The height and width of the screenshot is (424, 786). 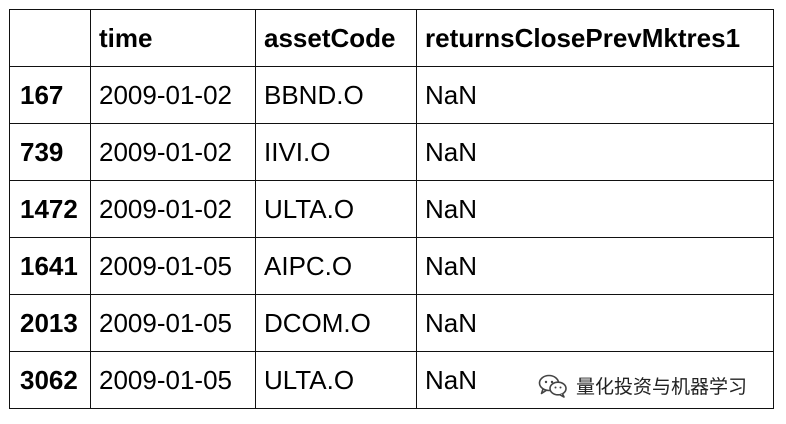 I want to click on cell-assetcode: IIVI.O, so click(x=336, y=152).